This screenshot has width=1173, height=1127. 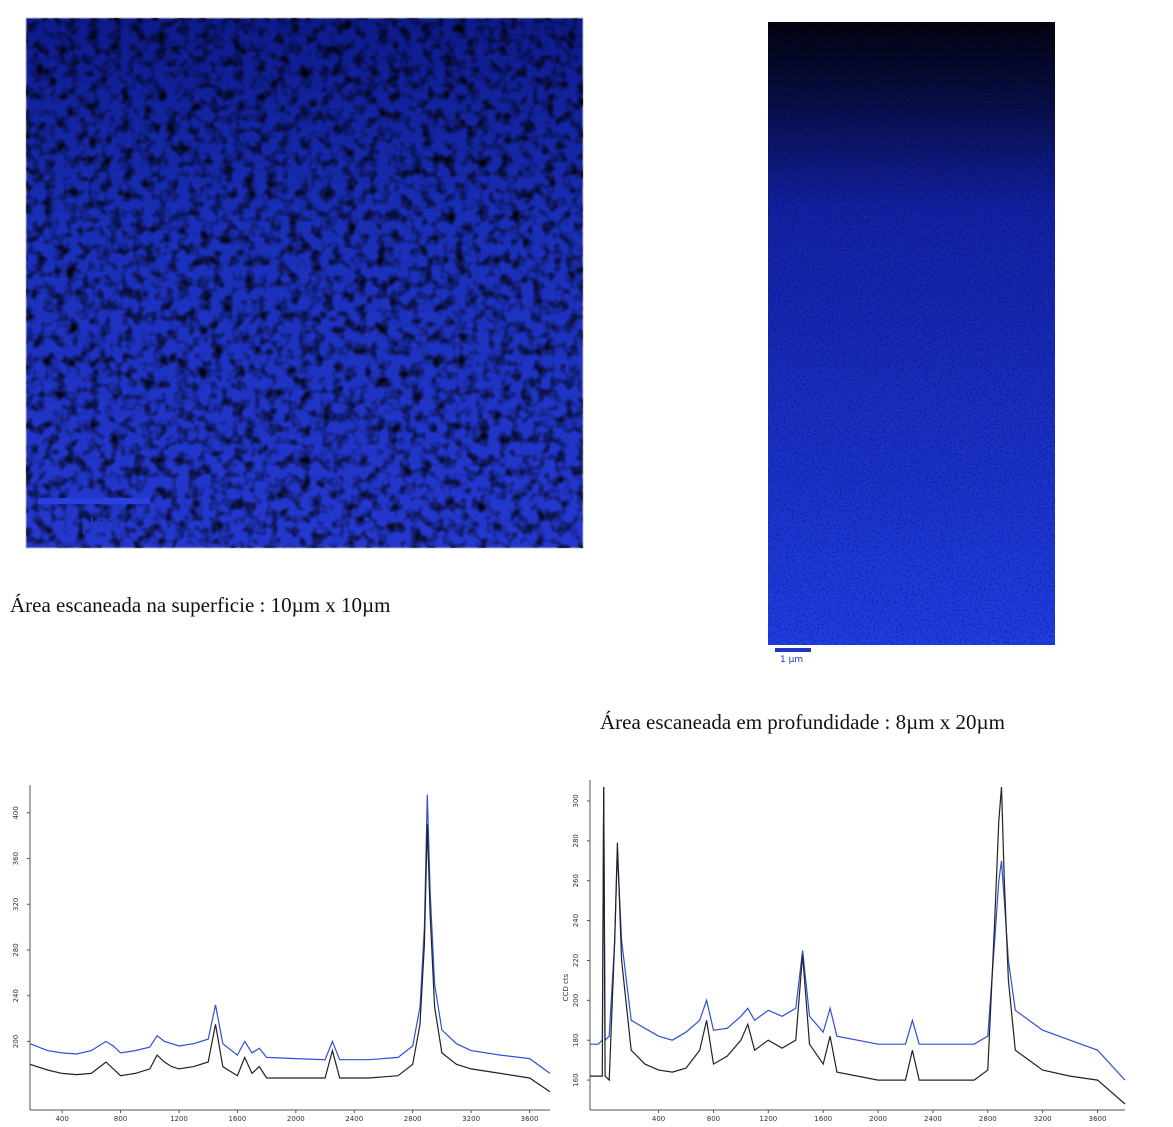 What do you see at coordinates (566, 987) in the screenshot?
I see `y-axis-label: CCD cts` at bounding box center [566, 987].